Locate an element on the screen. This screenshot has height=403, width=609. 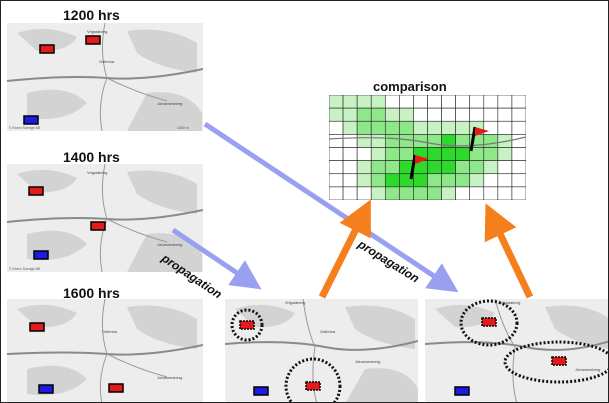
map-1600-svg: Ostbrina Johannesberg is located at coordinates (105, 350).